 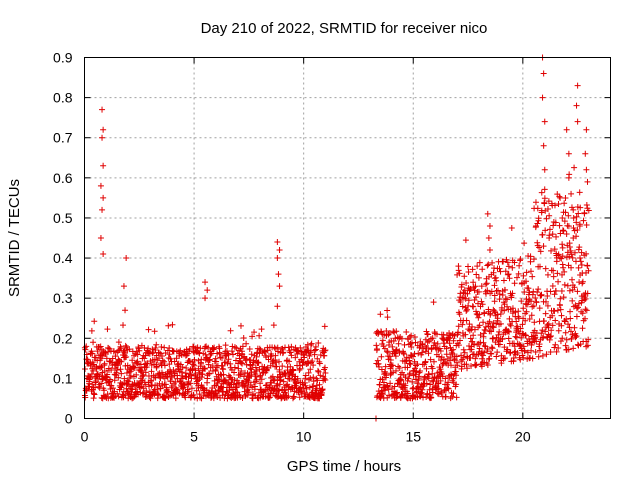 I want to click on x-tick-label: 20, so click(x=523, y=437).